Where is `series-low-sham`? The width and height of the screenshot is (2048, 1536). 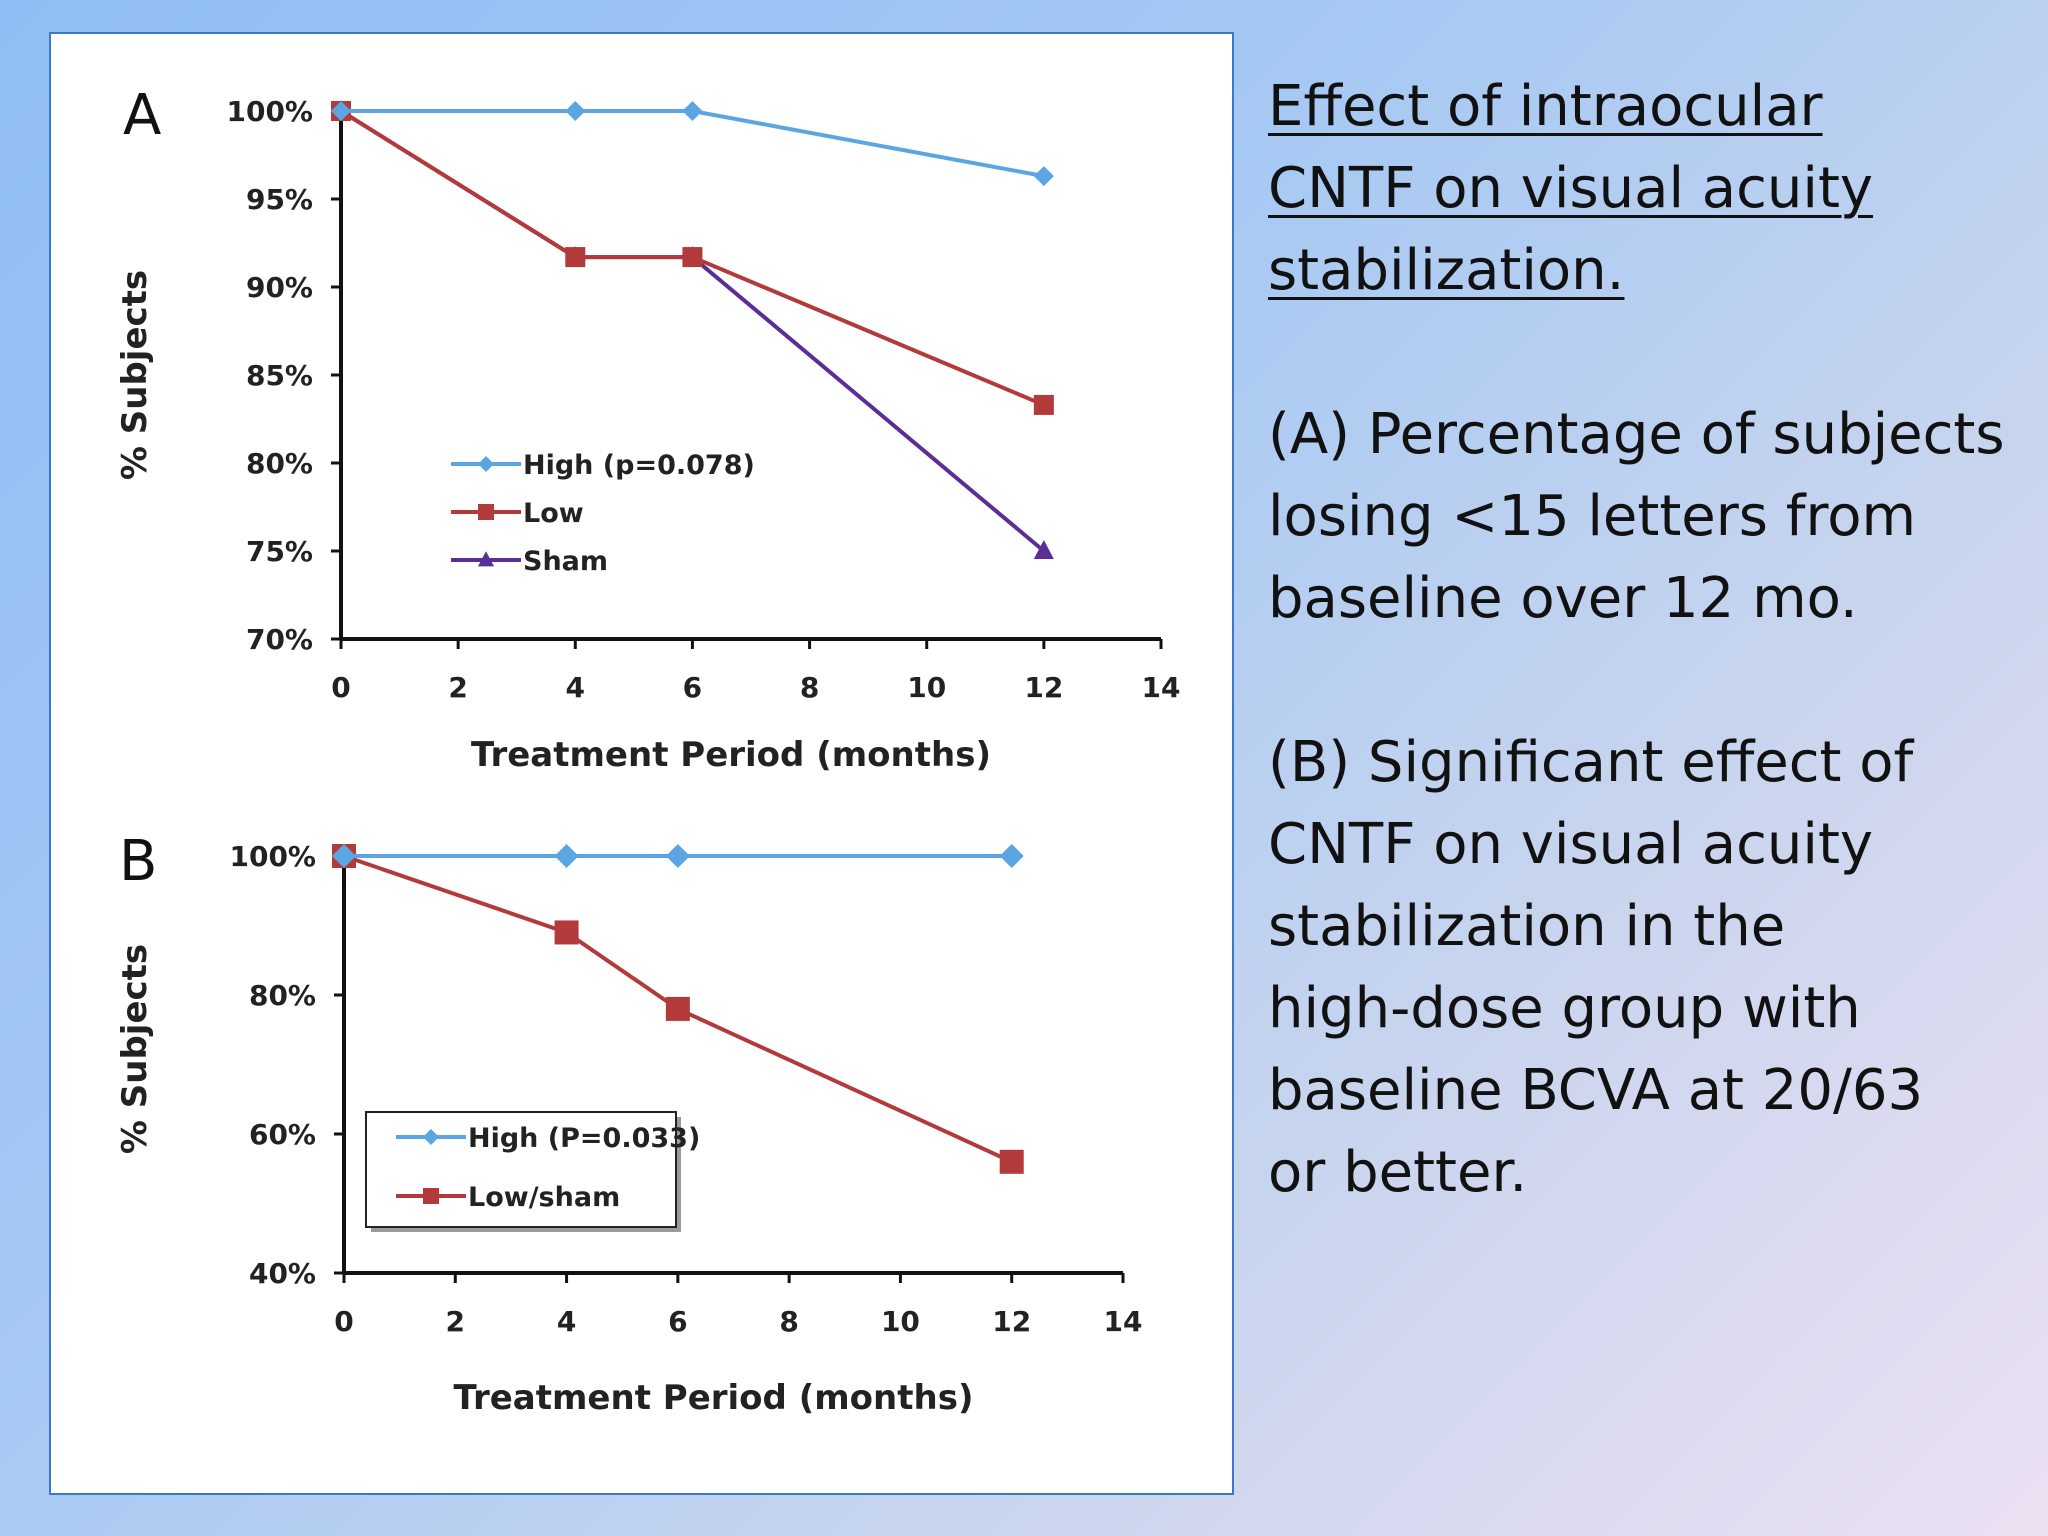 series-low-sham is located at coordinates (678, 1009).